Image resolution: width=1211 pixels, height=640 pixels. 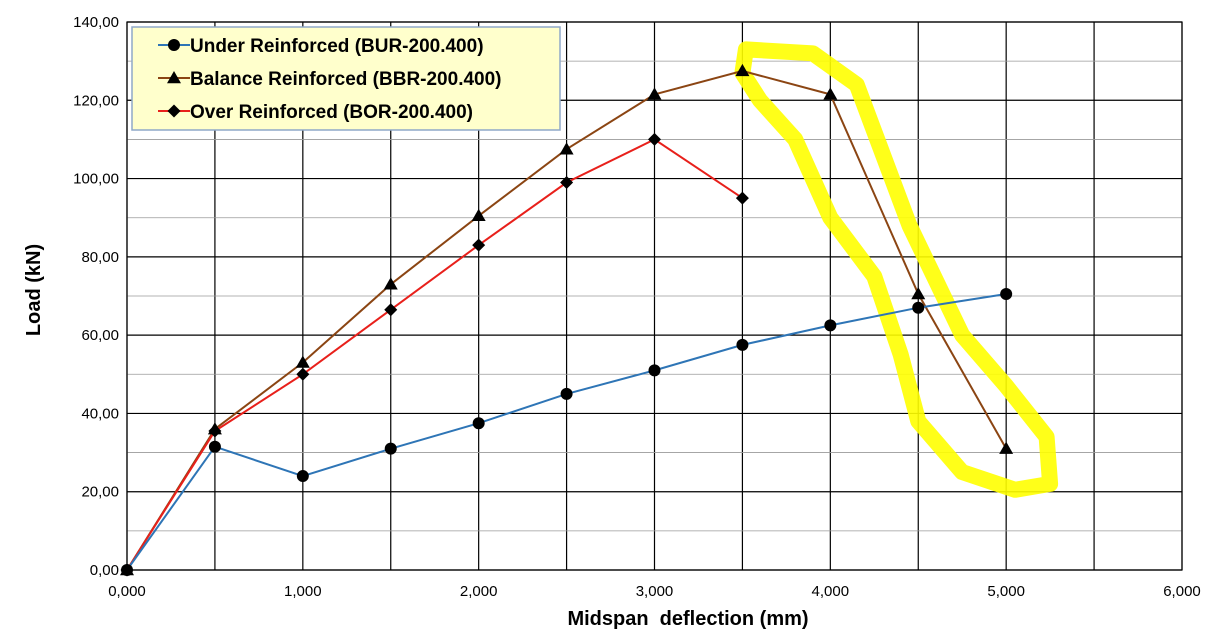 What do you see at coordinates (331, 112) in the screenshot?
I see `legend-label: Over Reinforced (BOR-200.400)` at bounding box center [331, 112].